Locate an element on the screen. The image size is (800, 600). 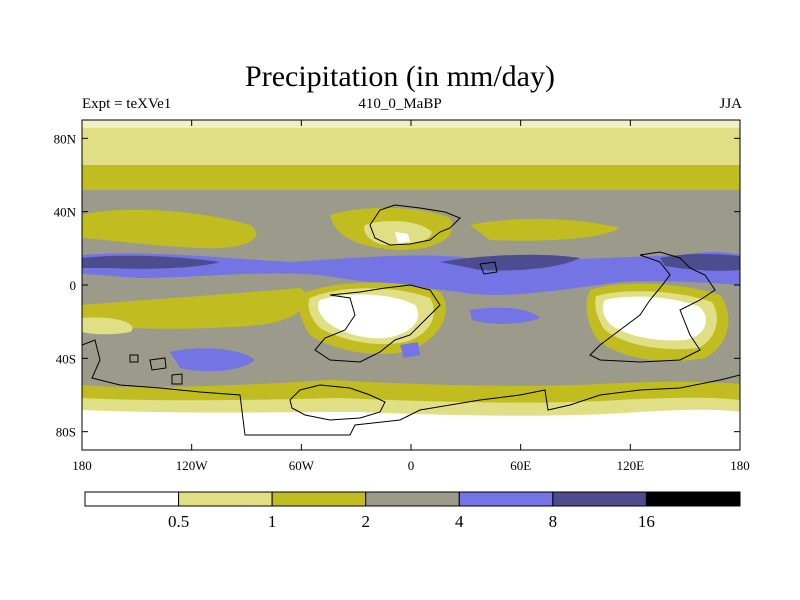
outline-central-continent is located at coordinates (377, 323).